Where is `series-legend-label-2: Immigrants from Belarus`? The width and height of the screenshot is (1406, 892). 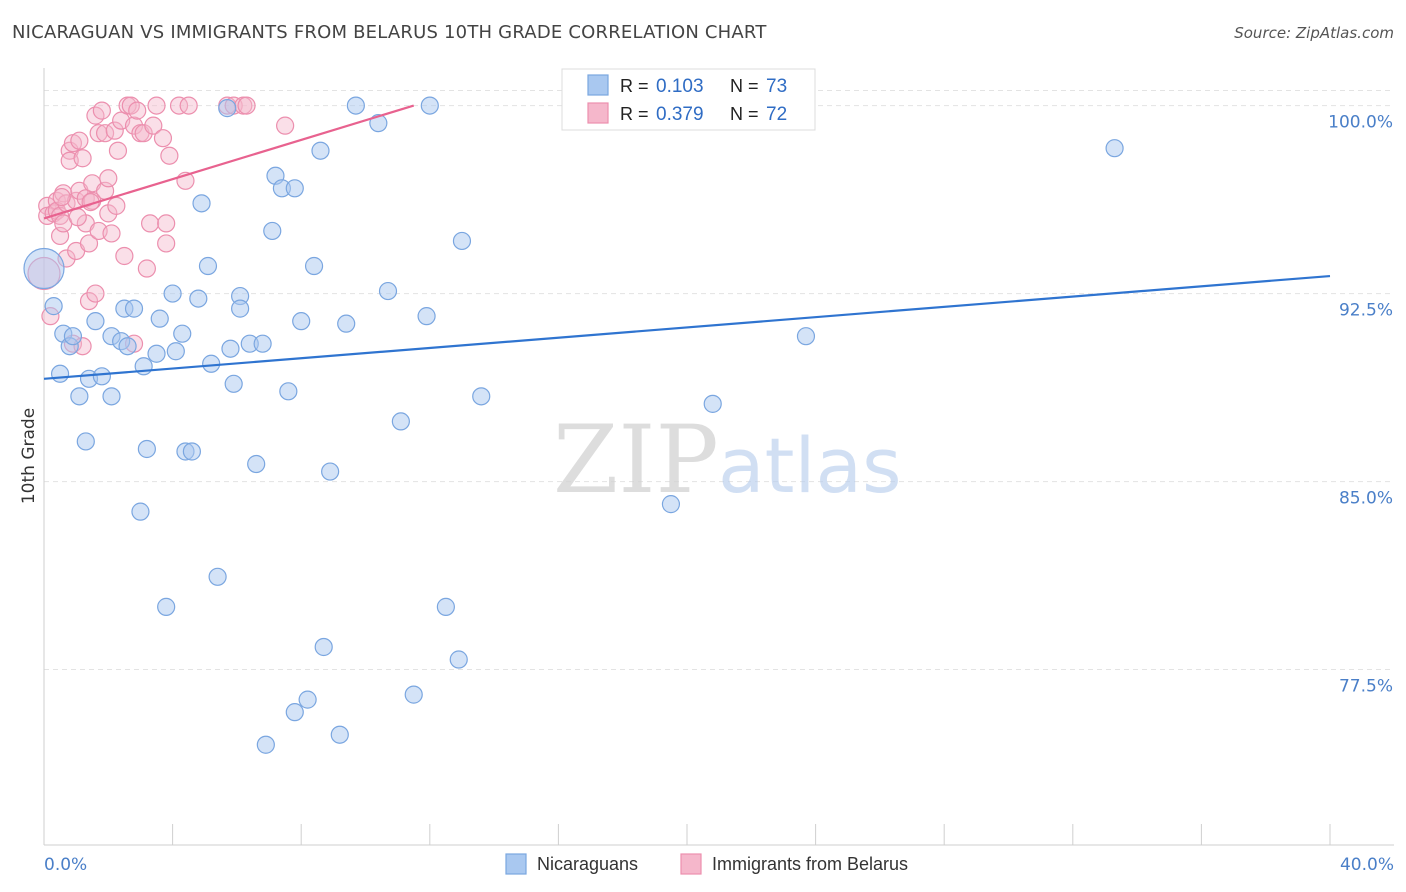 series-legend-label-2: Immigrants from Belarus is located at coordinates (810, 864).